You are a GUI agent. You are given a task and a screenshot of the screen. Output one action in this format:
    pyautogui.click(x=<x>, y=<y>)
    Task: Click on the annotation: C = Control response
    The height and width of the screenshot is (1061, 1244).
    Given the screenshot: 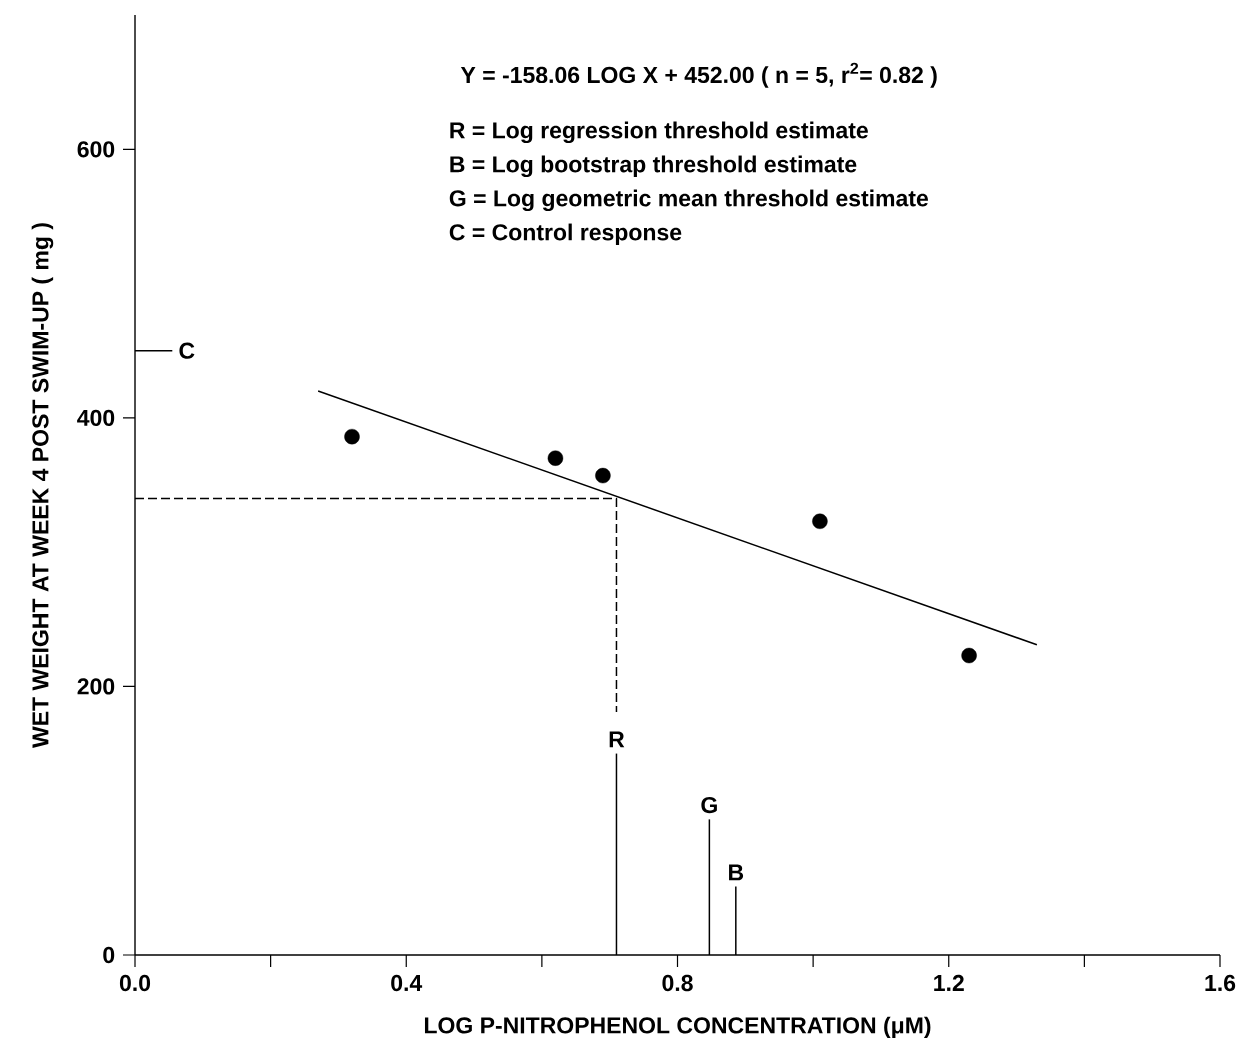 What is the action you would take?
    pyautogui.click(x=565, y=234)
    